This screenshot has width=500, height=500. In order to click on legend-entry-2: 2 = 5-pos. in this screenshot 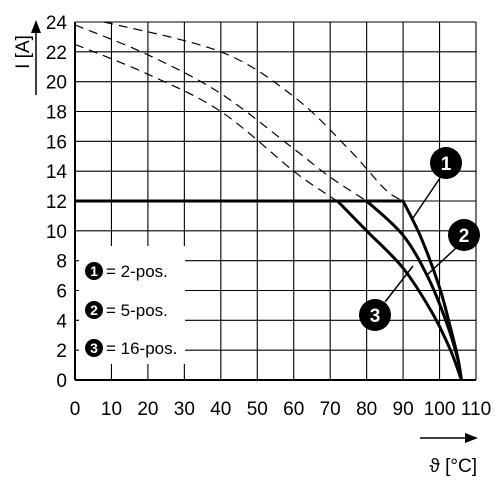, I will do `click(126, 310)`.